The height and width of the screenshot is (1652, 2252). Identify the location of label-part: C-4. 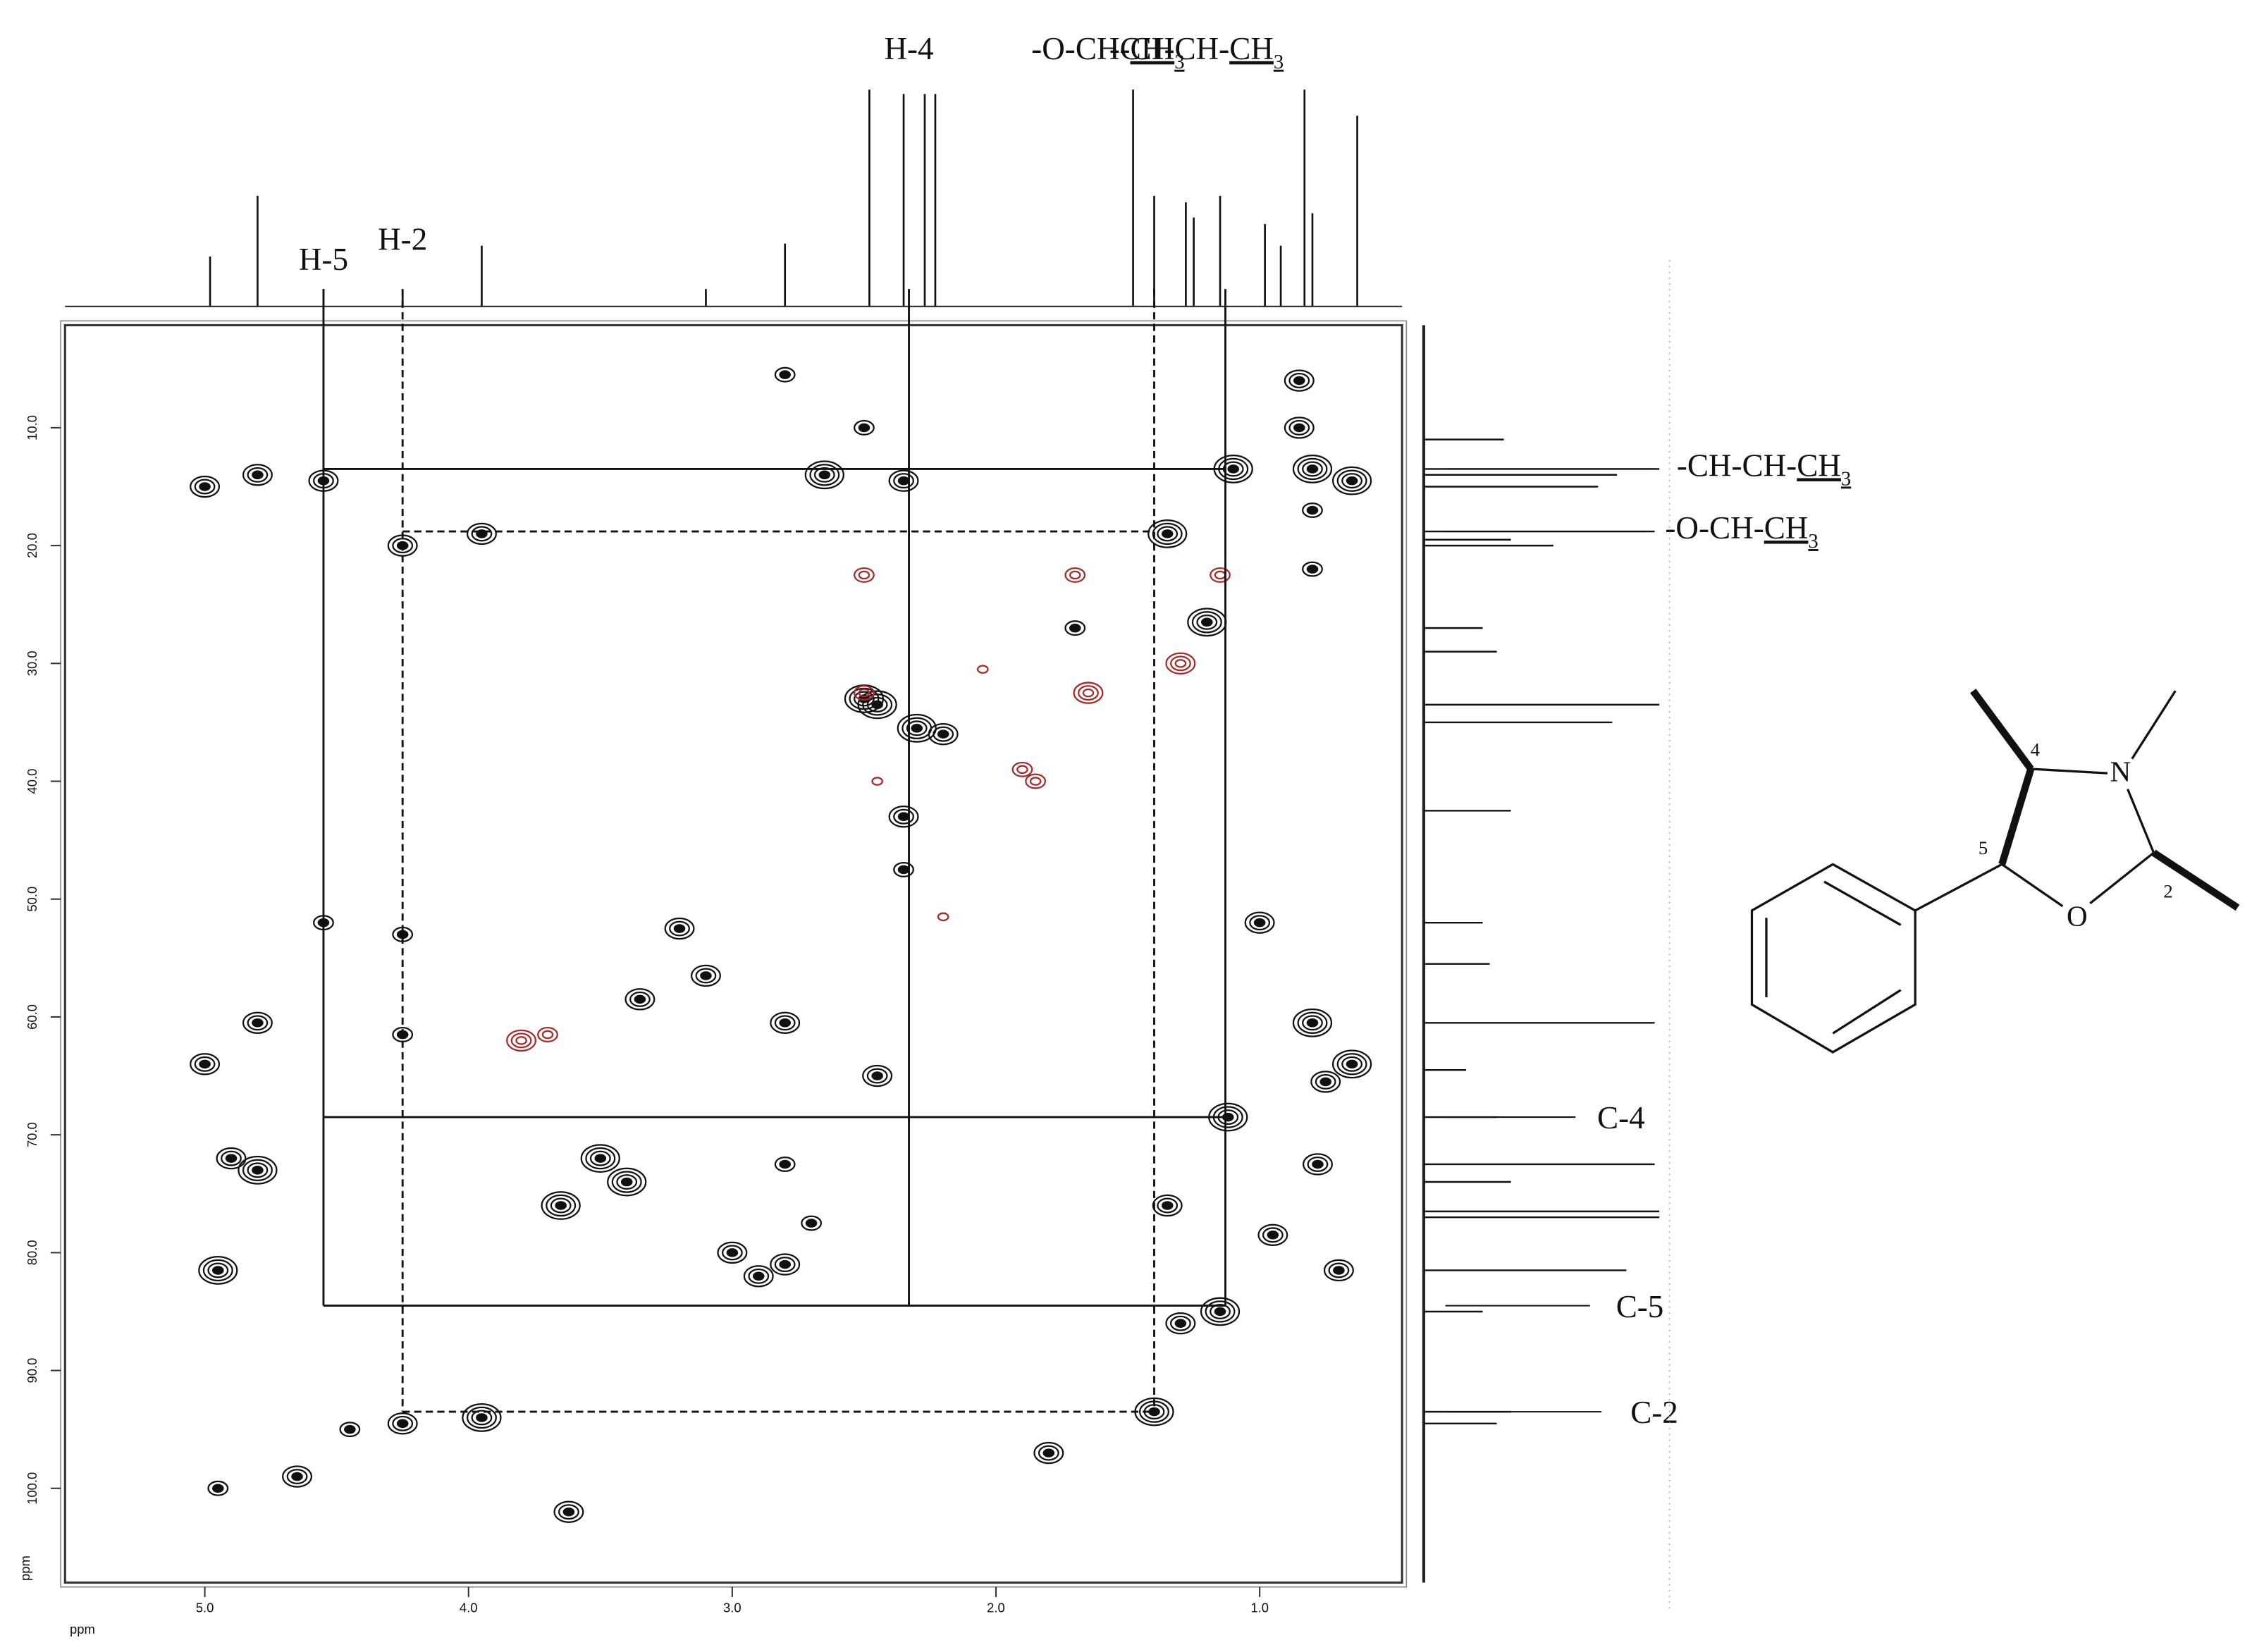
(1621, 1118).